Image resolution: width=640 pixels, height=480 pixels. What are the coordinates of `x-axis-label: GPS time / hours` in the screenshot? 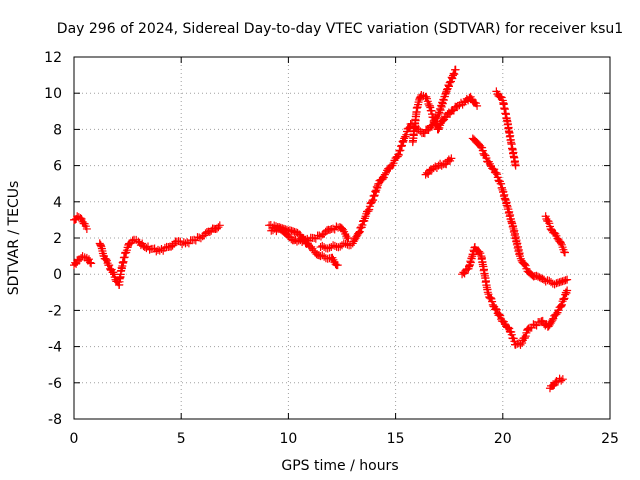 It's located at (339, 466).